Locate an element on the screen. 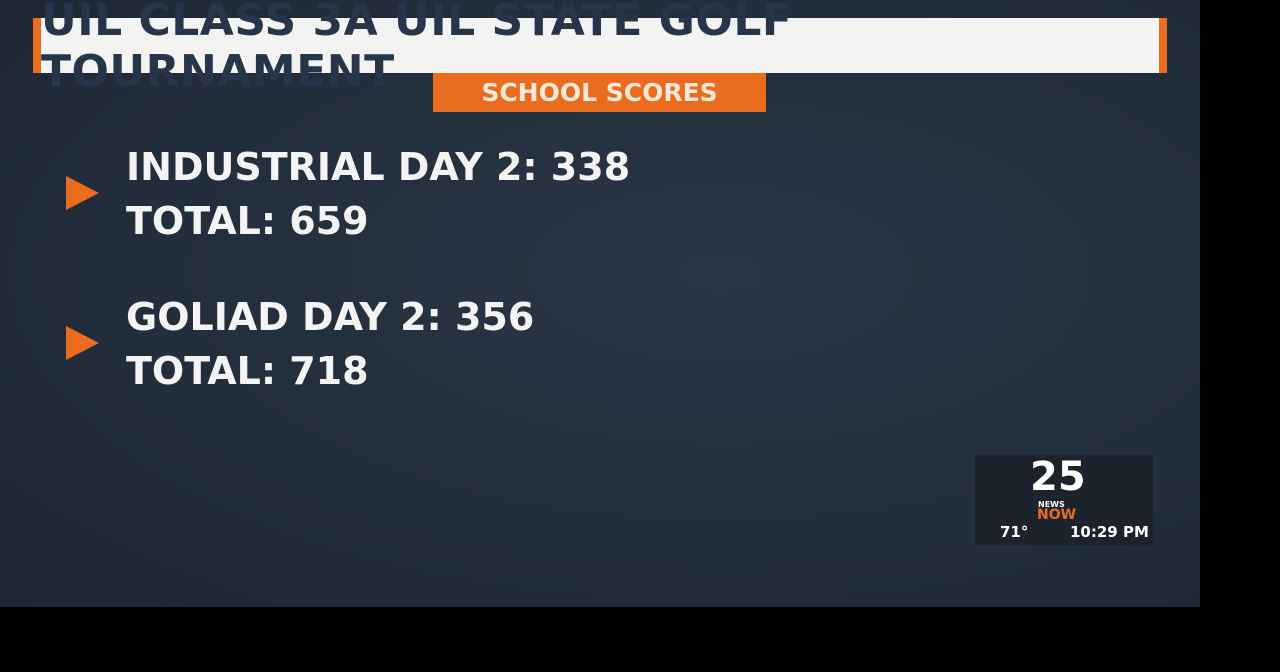  logo-number: 25 is located at coordinates (1058, 477).